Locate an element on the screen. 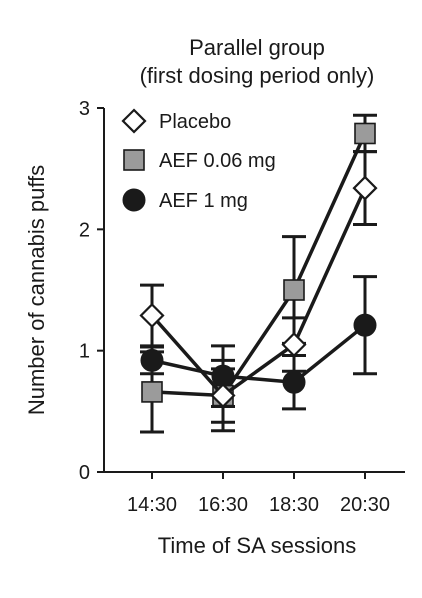 The image size is (422, 598). chart-title-line-2: (first dosing period only) is located at coordinates (257, 75).